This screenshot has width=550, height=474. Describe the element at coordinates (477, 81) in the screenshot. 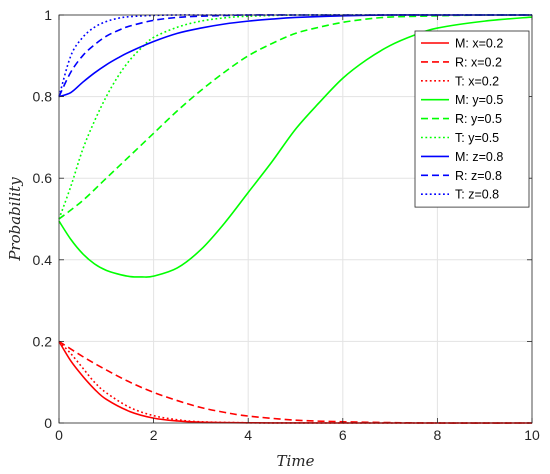

I see `legend-label: T: x=0.2` at that location.